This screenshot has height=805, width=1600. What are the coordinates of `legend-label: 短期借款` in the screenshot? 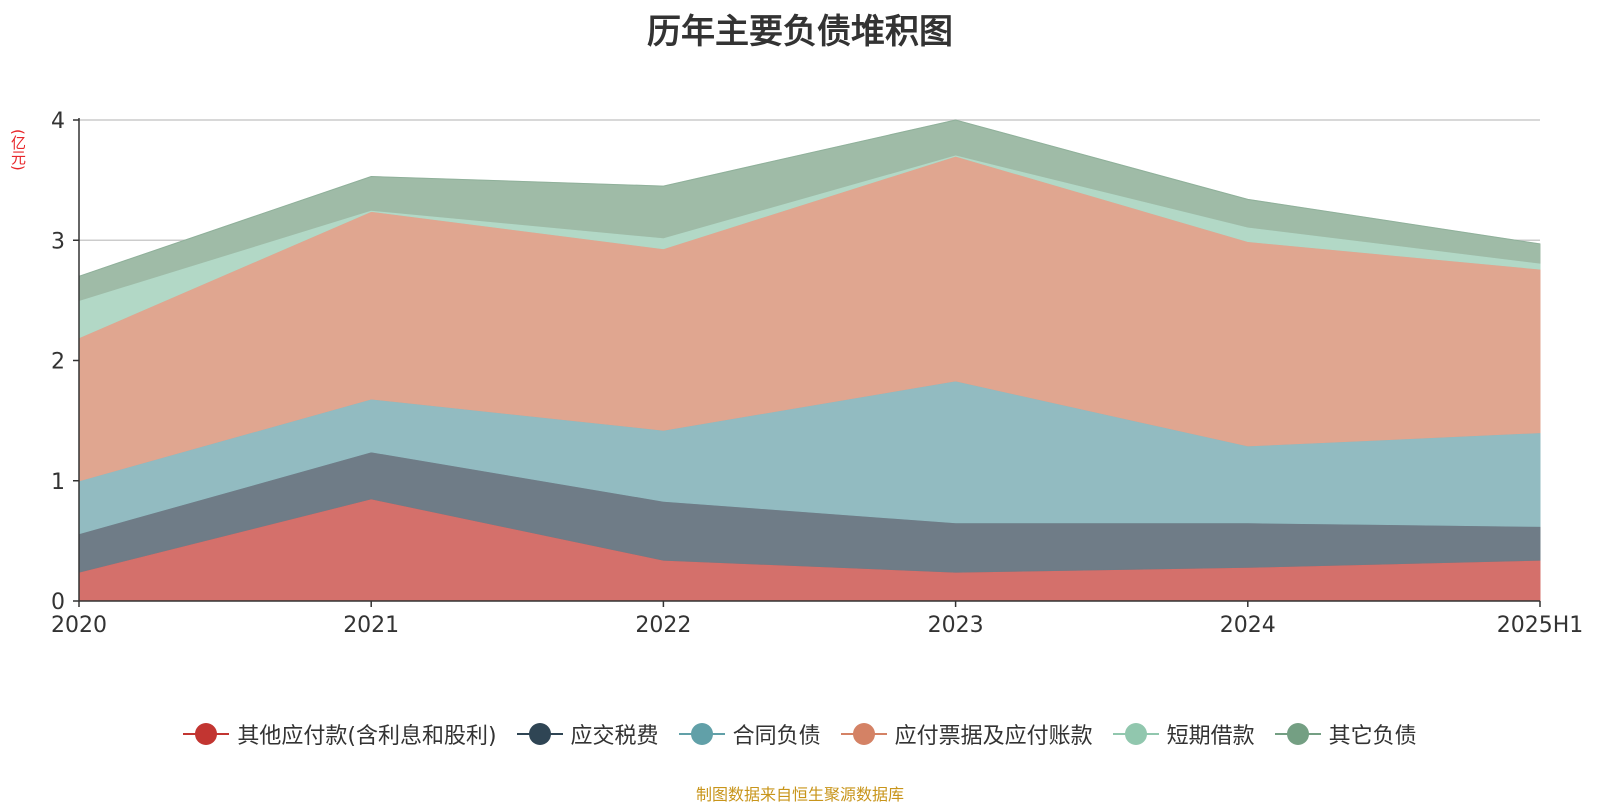 It's located at (1210, 736).